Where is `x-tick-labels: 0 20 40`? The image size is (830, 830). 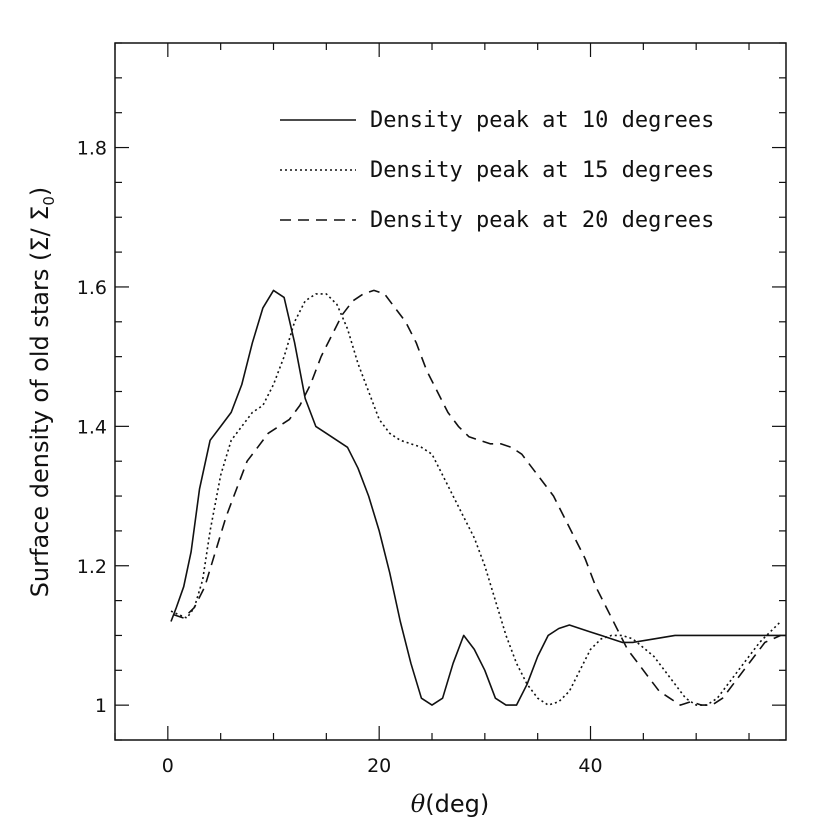
x-tick-labels: 0 20 40 is located at coordinates (382, 766).